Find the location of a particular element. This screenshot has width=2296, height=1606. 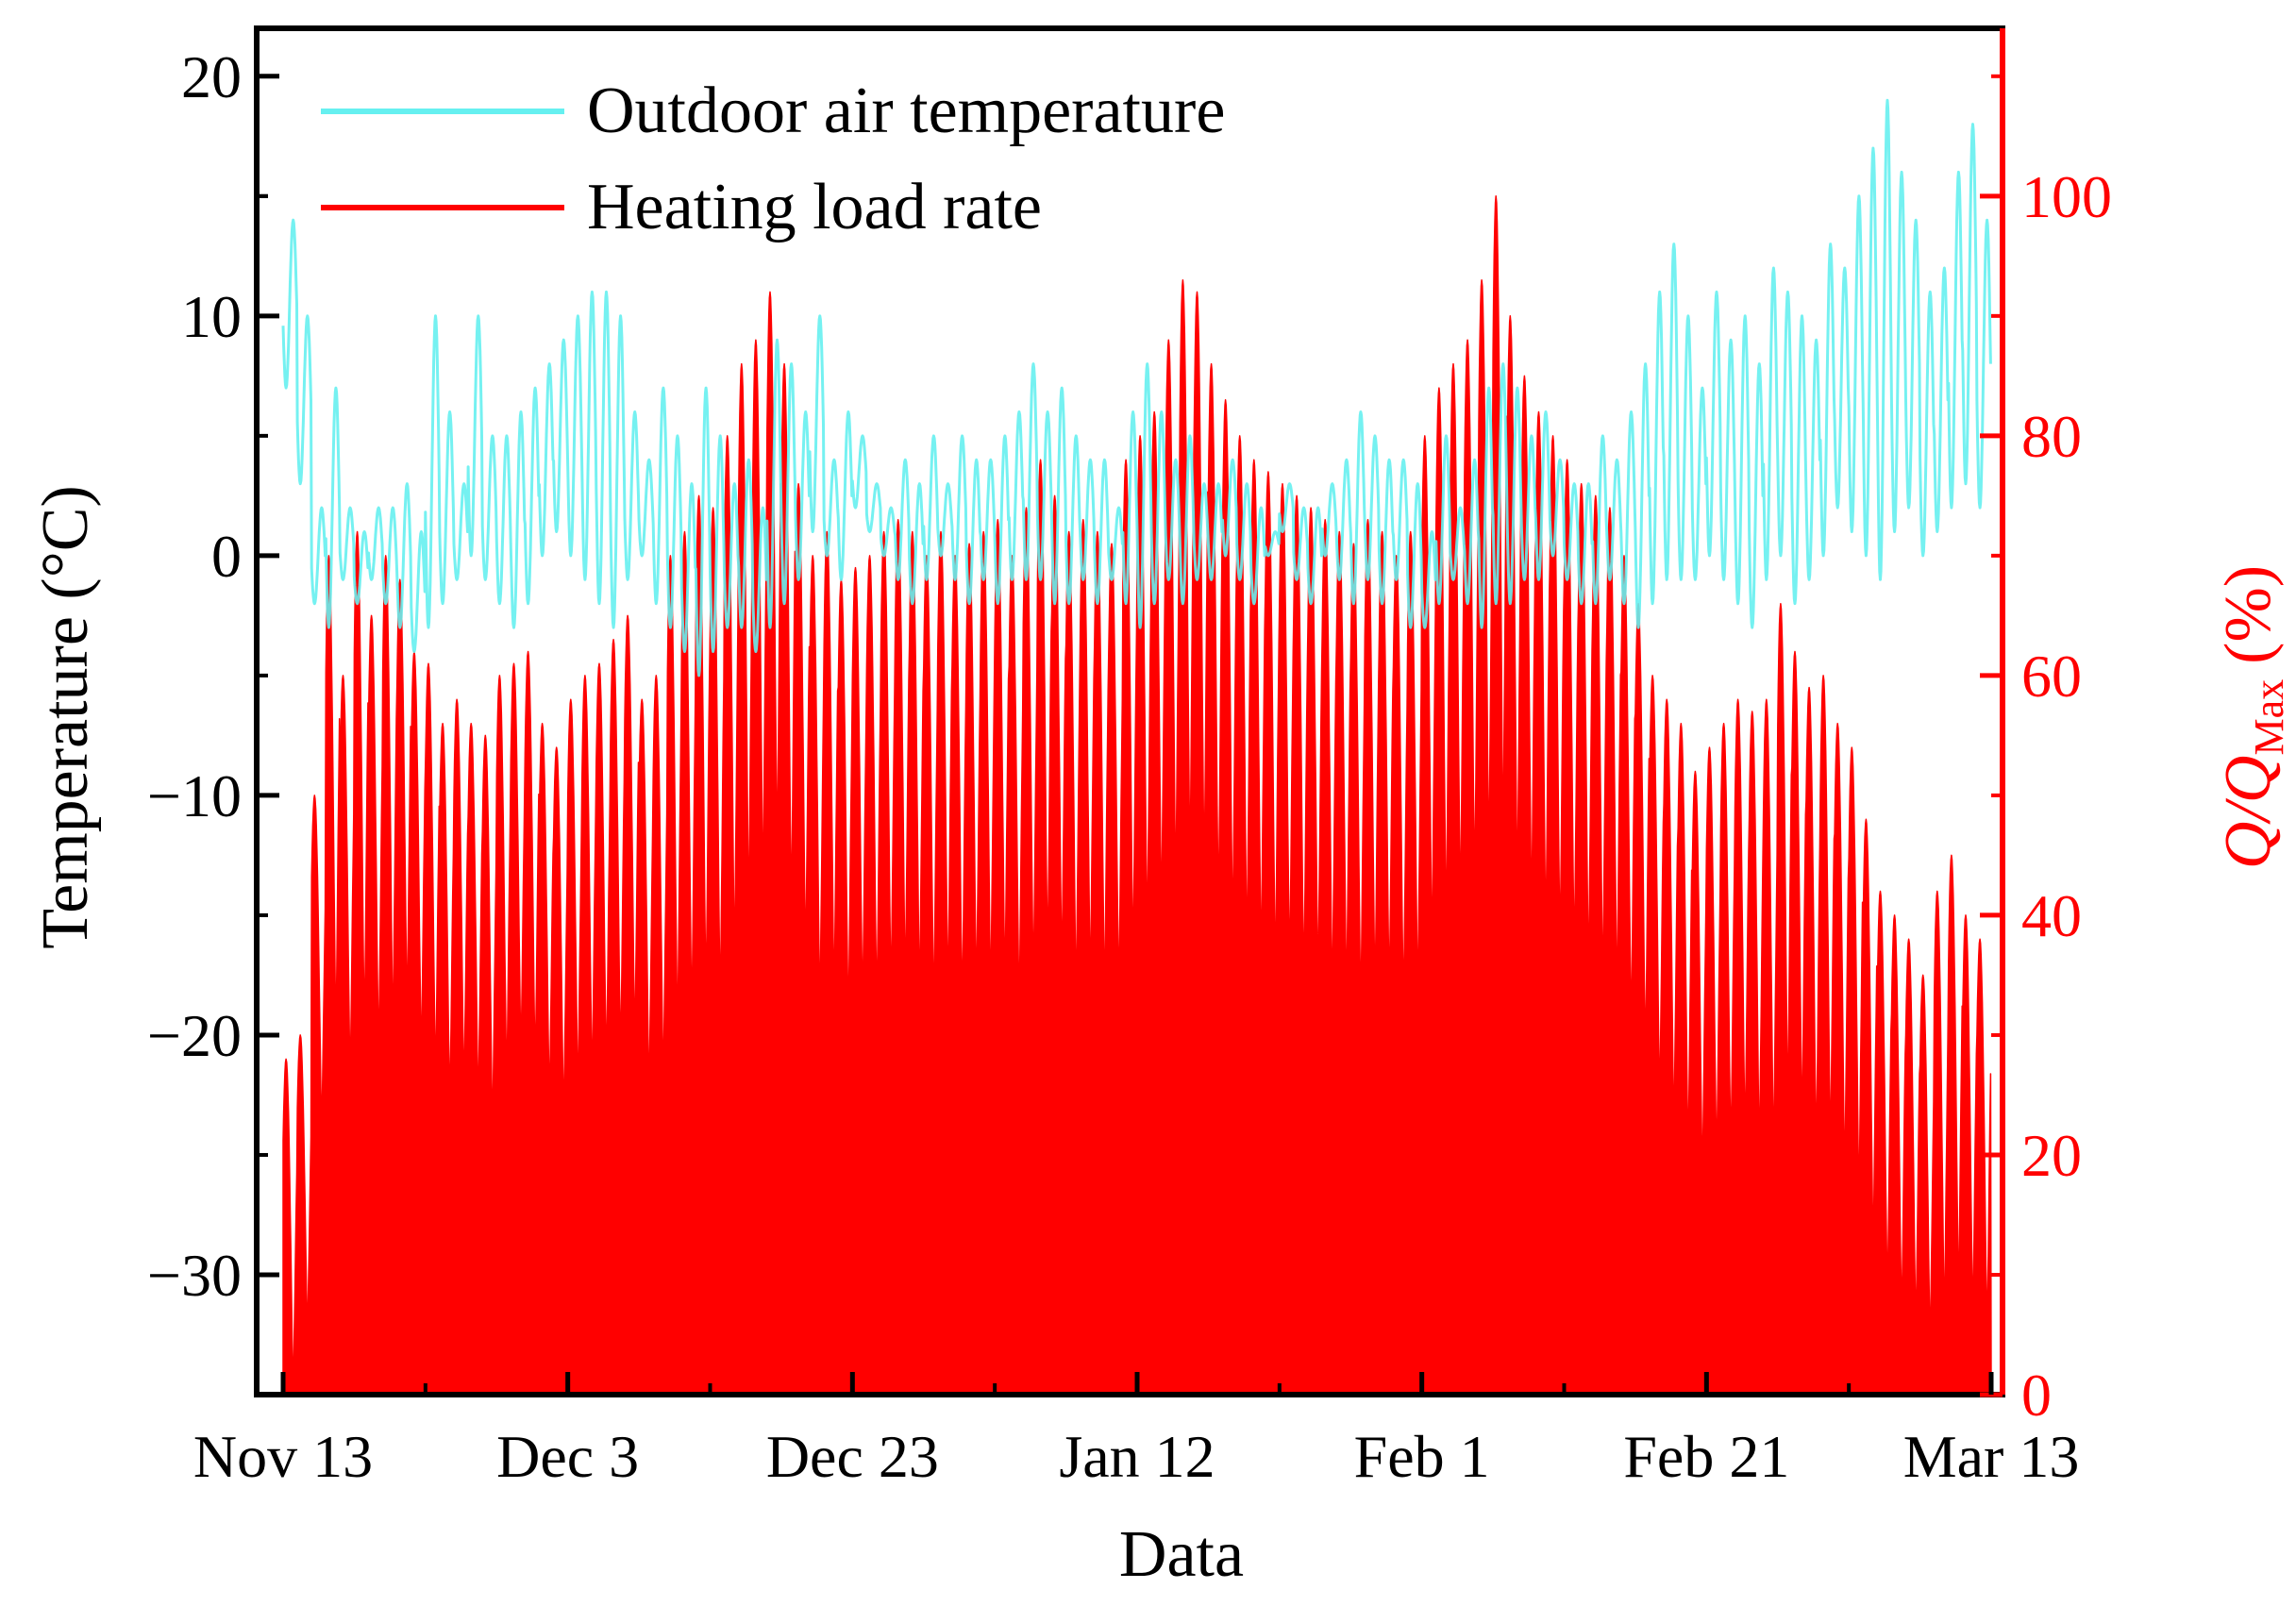

left-tick-label: 0 is located at coordinates (227, 556).